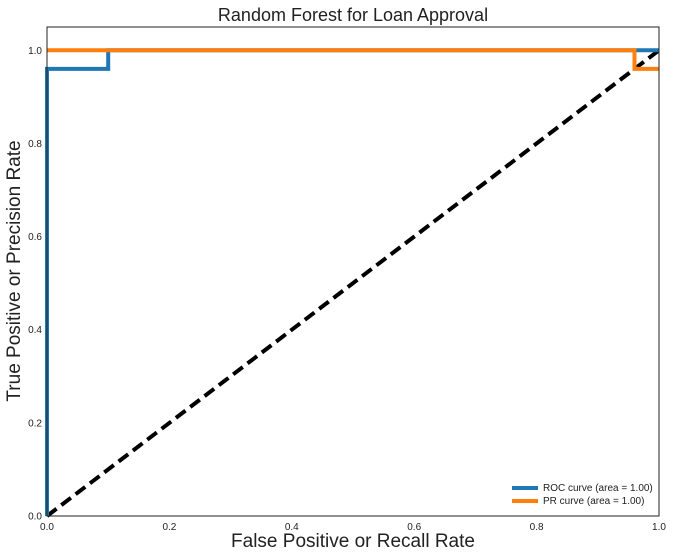  Describe the element at coordinates (35, 423) in the screenshot. I see `y-tick-label: 0.2` at that location.